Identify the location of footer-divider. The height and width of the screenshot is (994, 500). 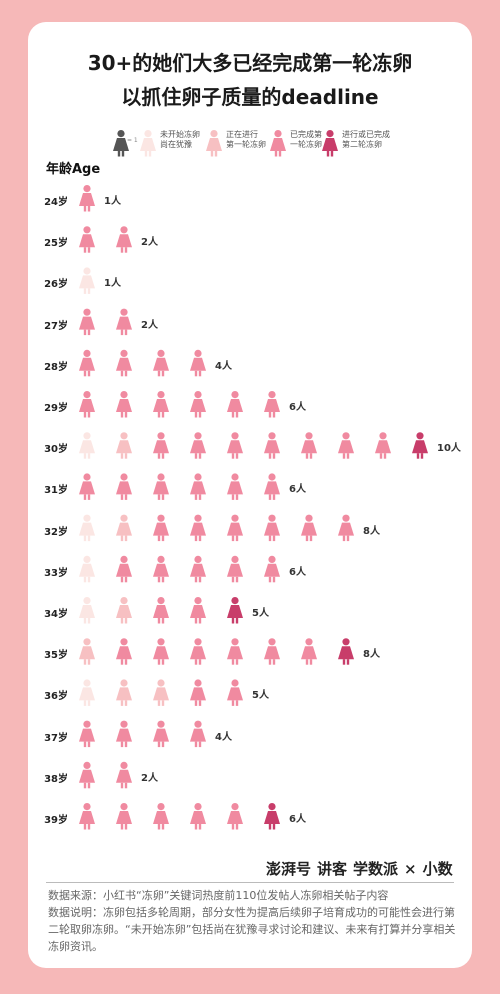
(250, 882).